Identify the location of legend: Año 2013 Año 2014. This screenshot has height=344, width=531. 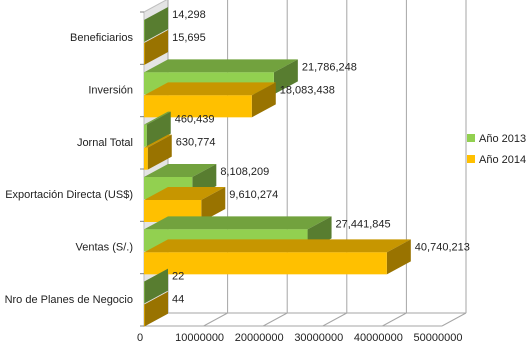
(496, 149).